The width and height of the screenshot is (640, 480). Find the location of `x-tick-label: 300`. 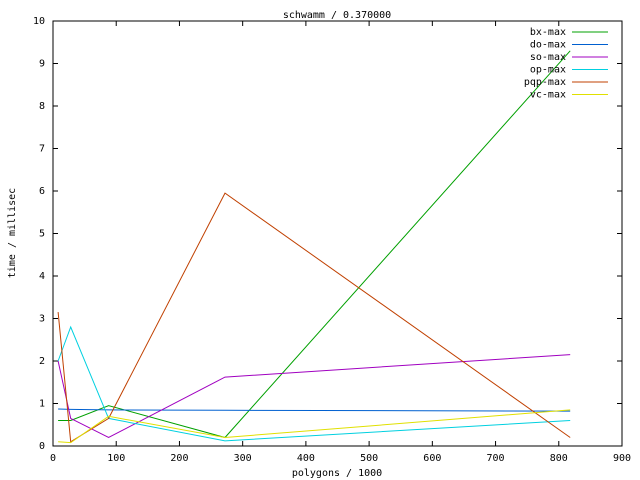

x-tick-label: 300 is located at coordinates (243, 458).